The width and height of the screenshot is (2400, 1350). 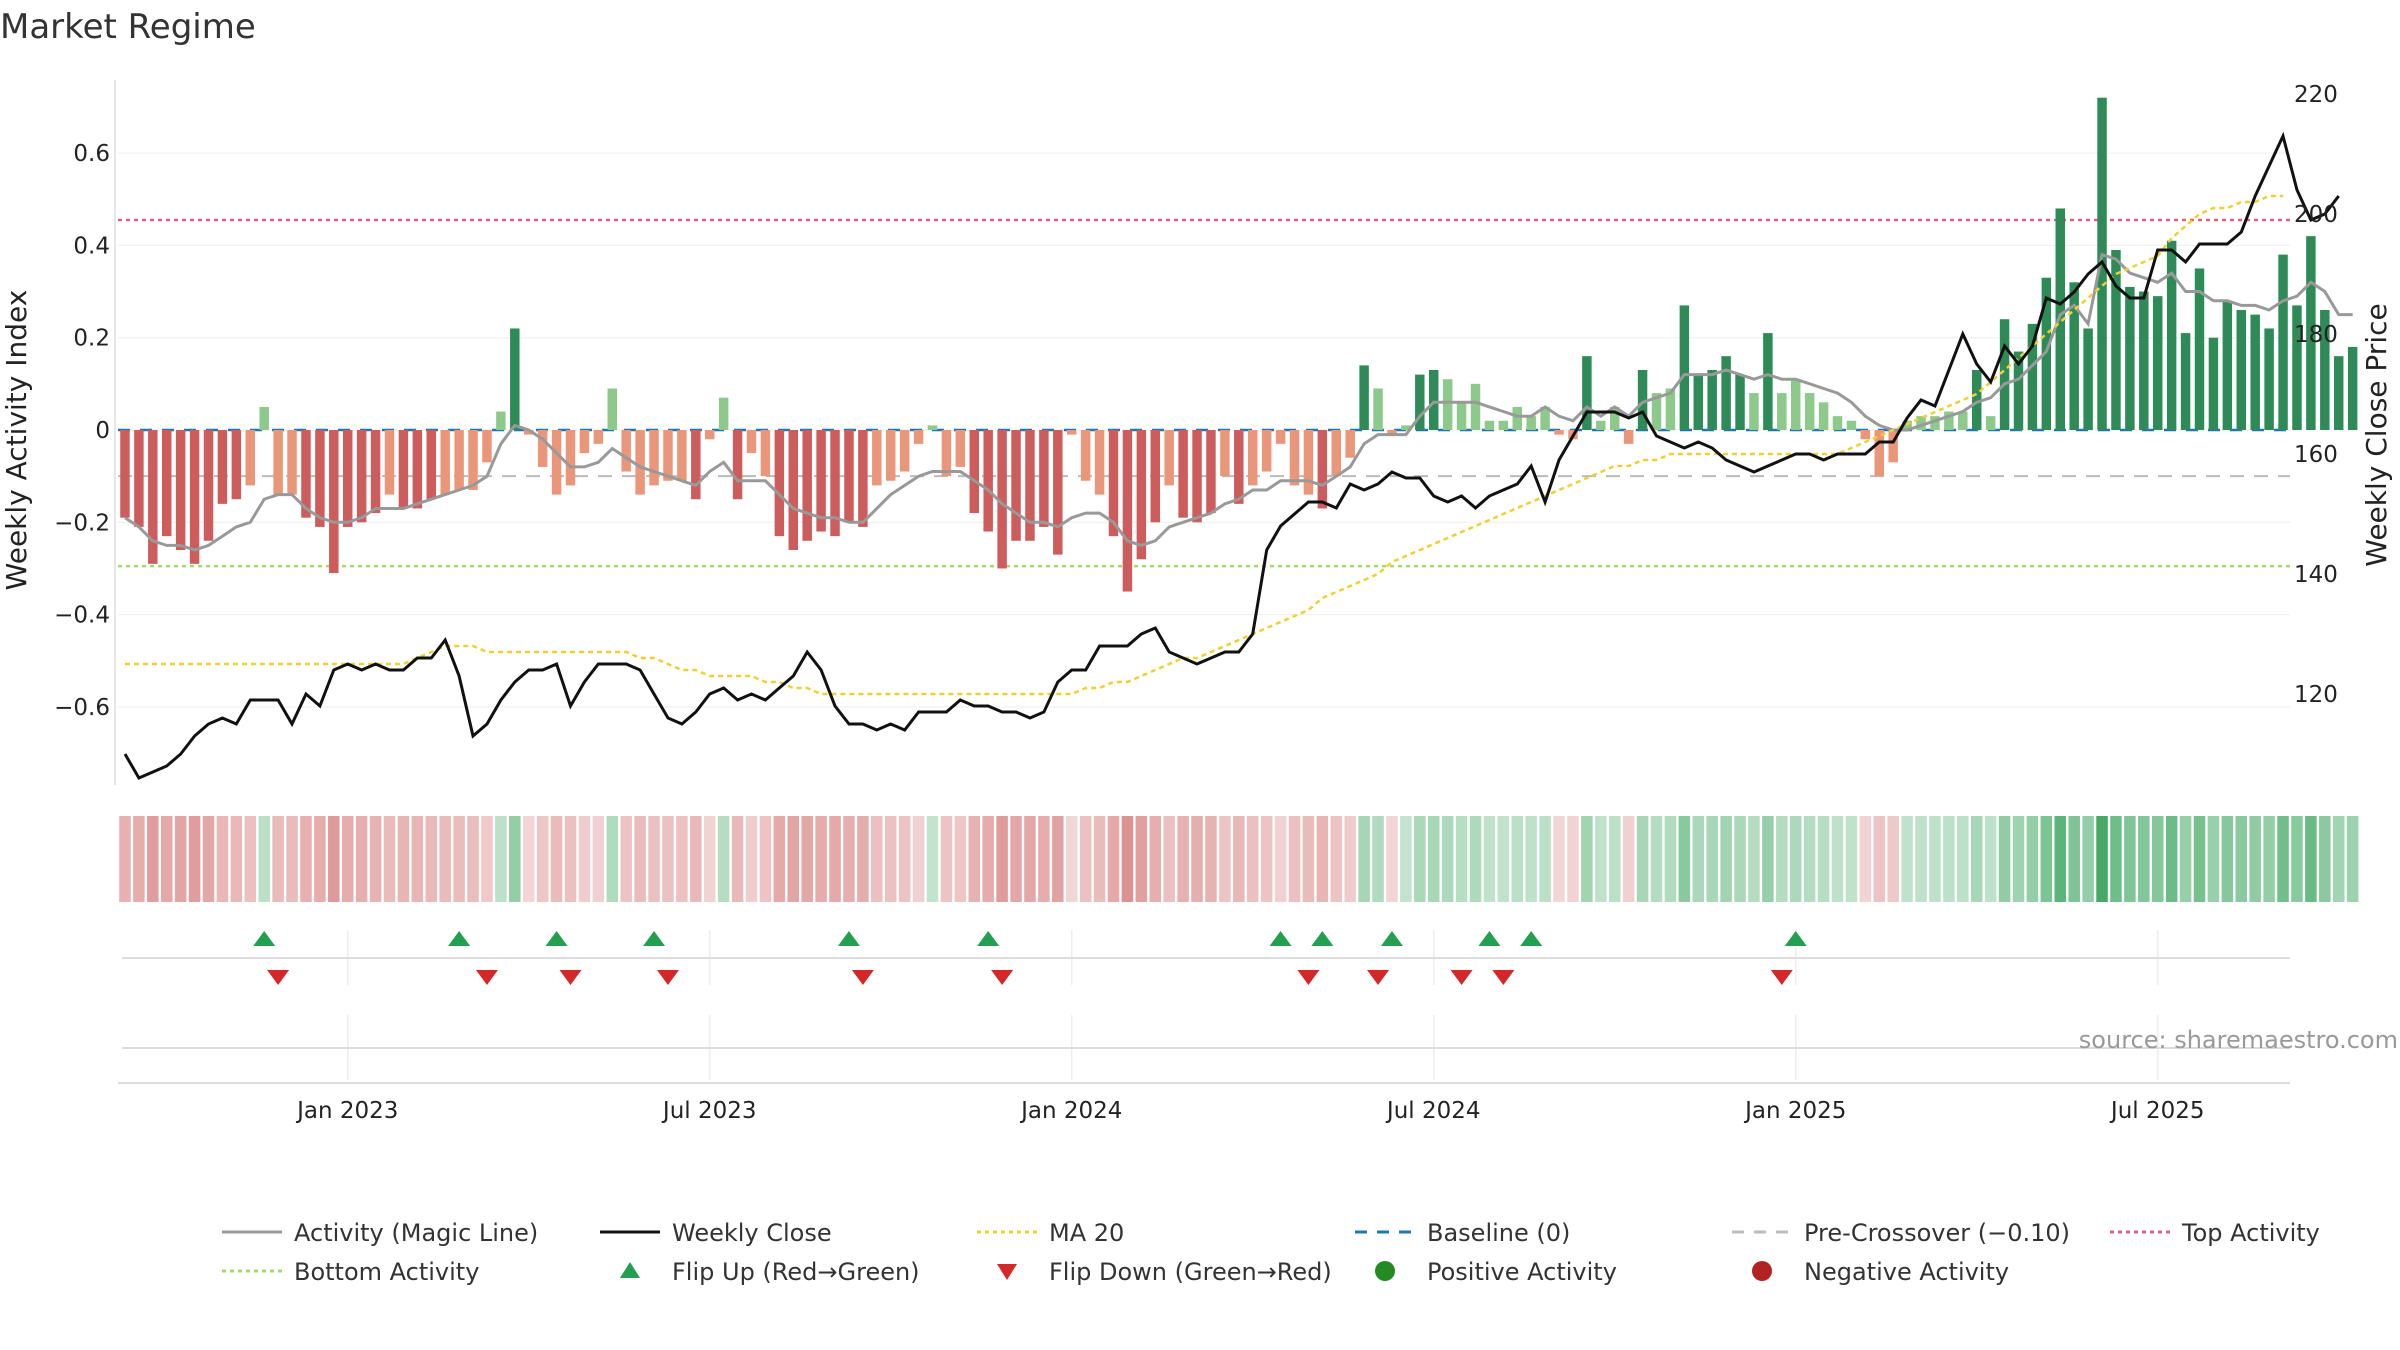 What do you see at coordinates (1901, 1233) in the screenshot?
I see `legend-item: Pre-Crossover (−0.10)` at bounding box center [1901, 1233].